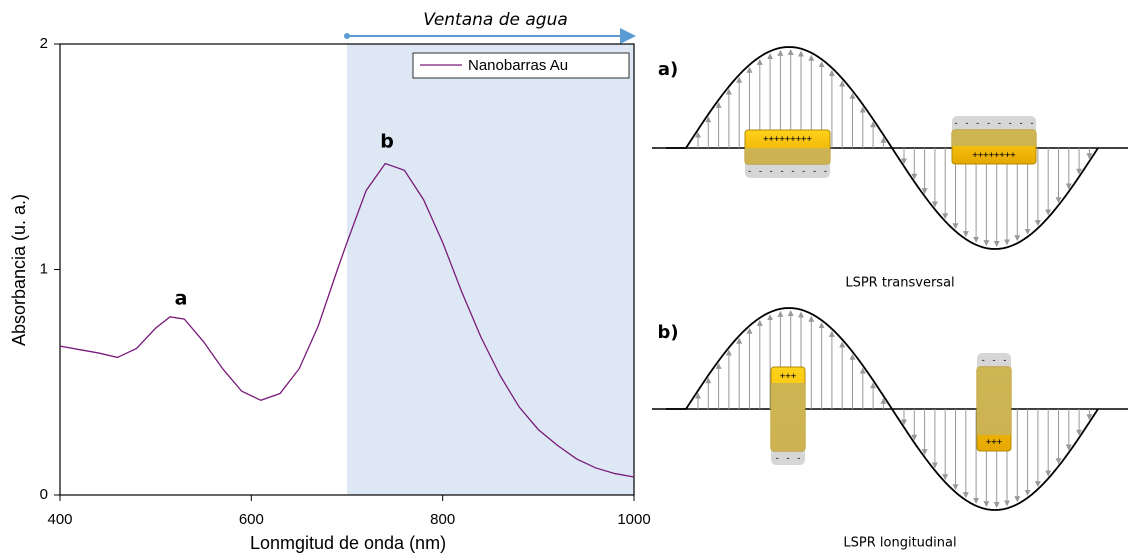  I want to click on panel-label: b), so click(667, 332).